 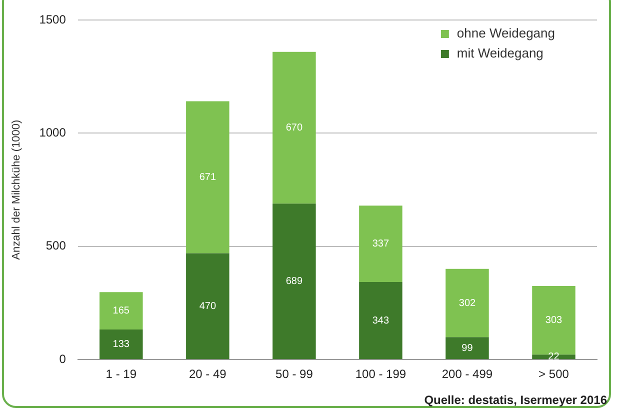 I want to click on data-label: 133, so click(x=121, y=344).